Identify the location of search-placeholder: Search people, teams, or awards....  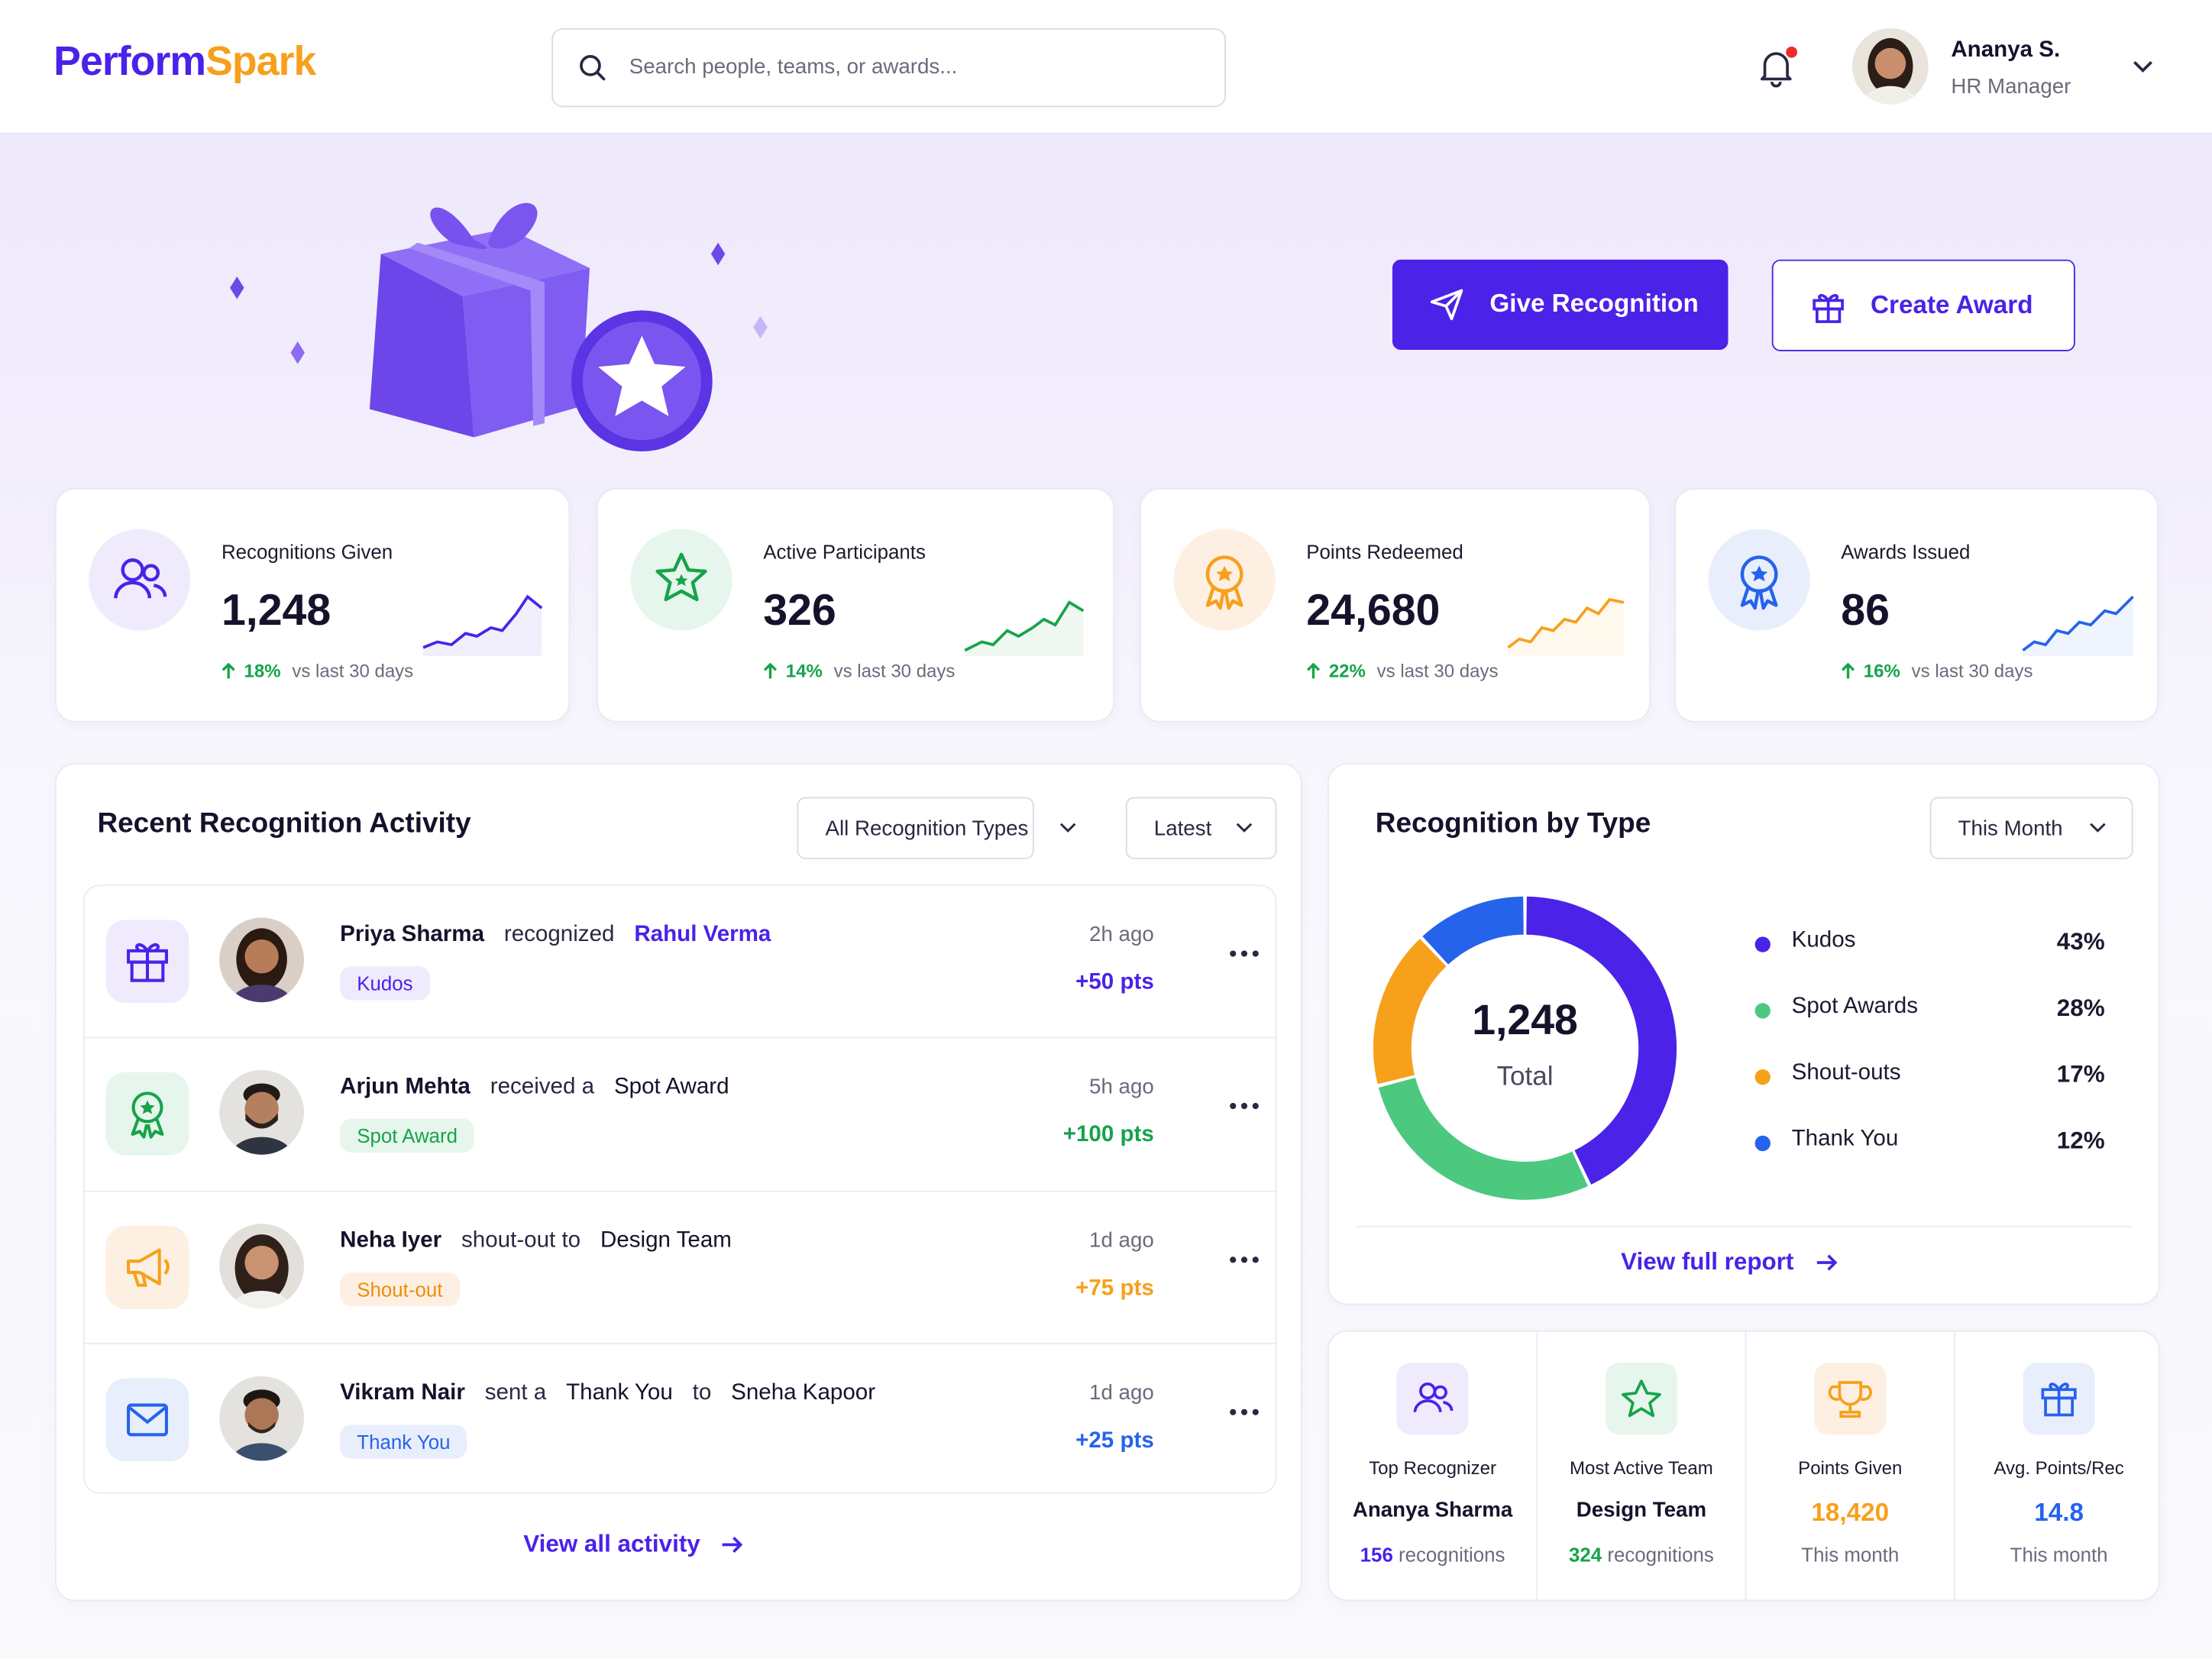
(793, 67).